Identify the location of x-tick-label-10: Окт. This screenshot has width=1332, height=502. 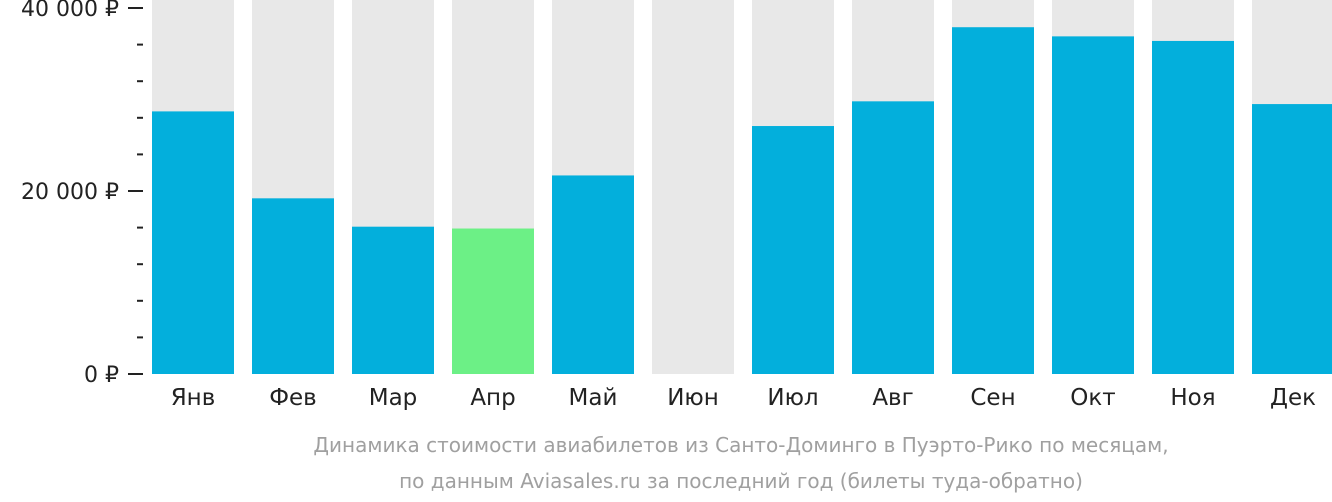
(1092, 398).